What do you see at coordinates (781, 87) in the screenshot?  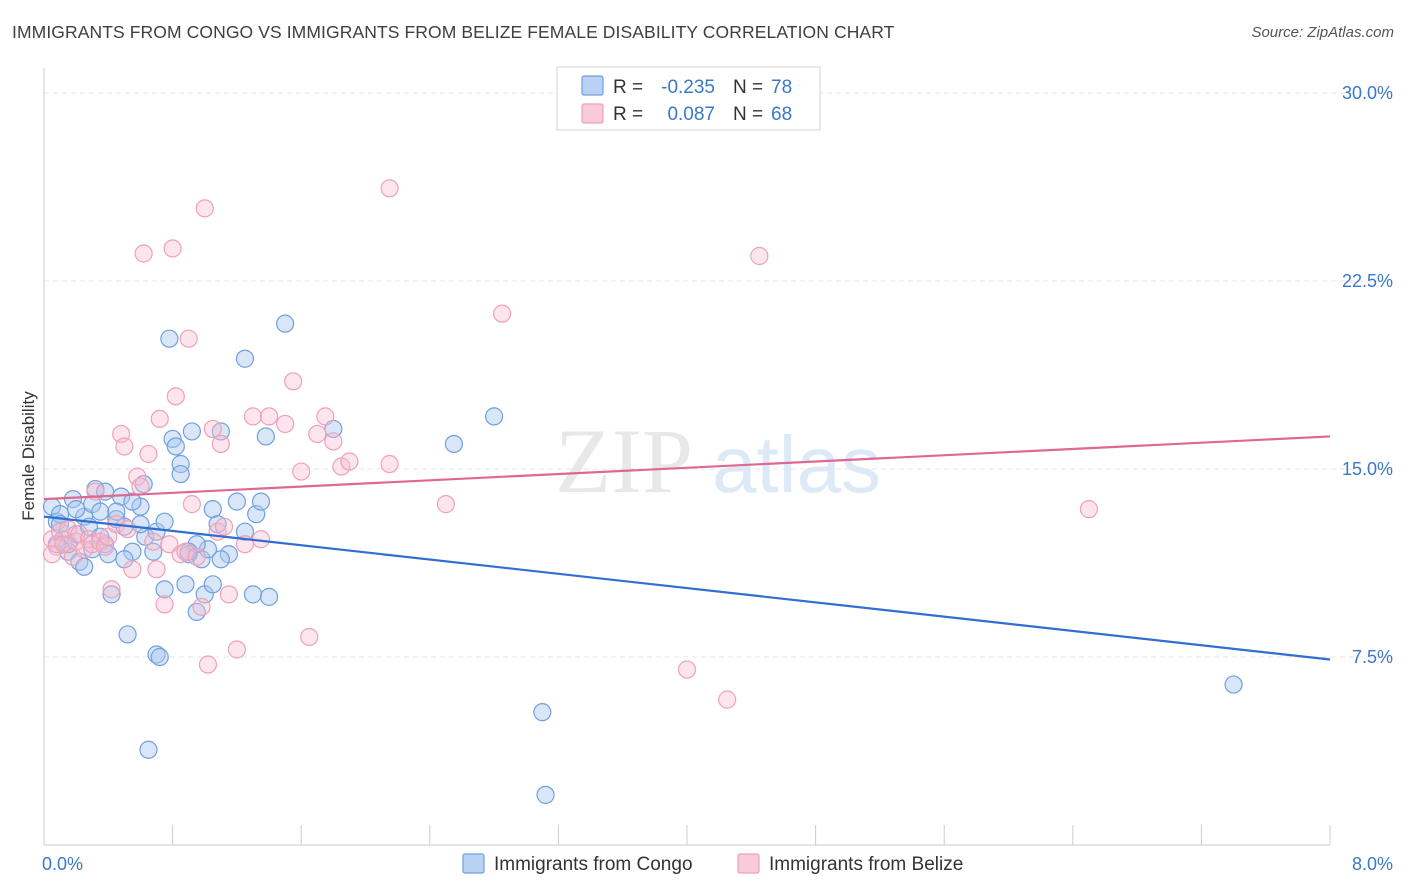 I see `legend-n-value-congo: 78` at bounding box center [781, 87].